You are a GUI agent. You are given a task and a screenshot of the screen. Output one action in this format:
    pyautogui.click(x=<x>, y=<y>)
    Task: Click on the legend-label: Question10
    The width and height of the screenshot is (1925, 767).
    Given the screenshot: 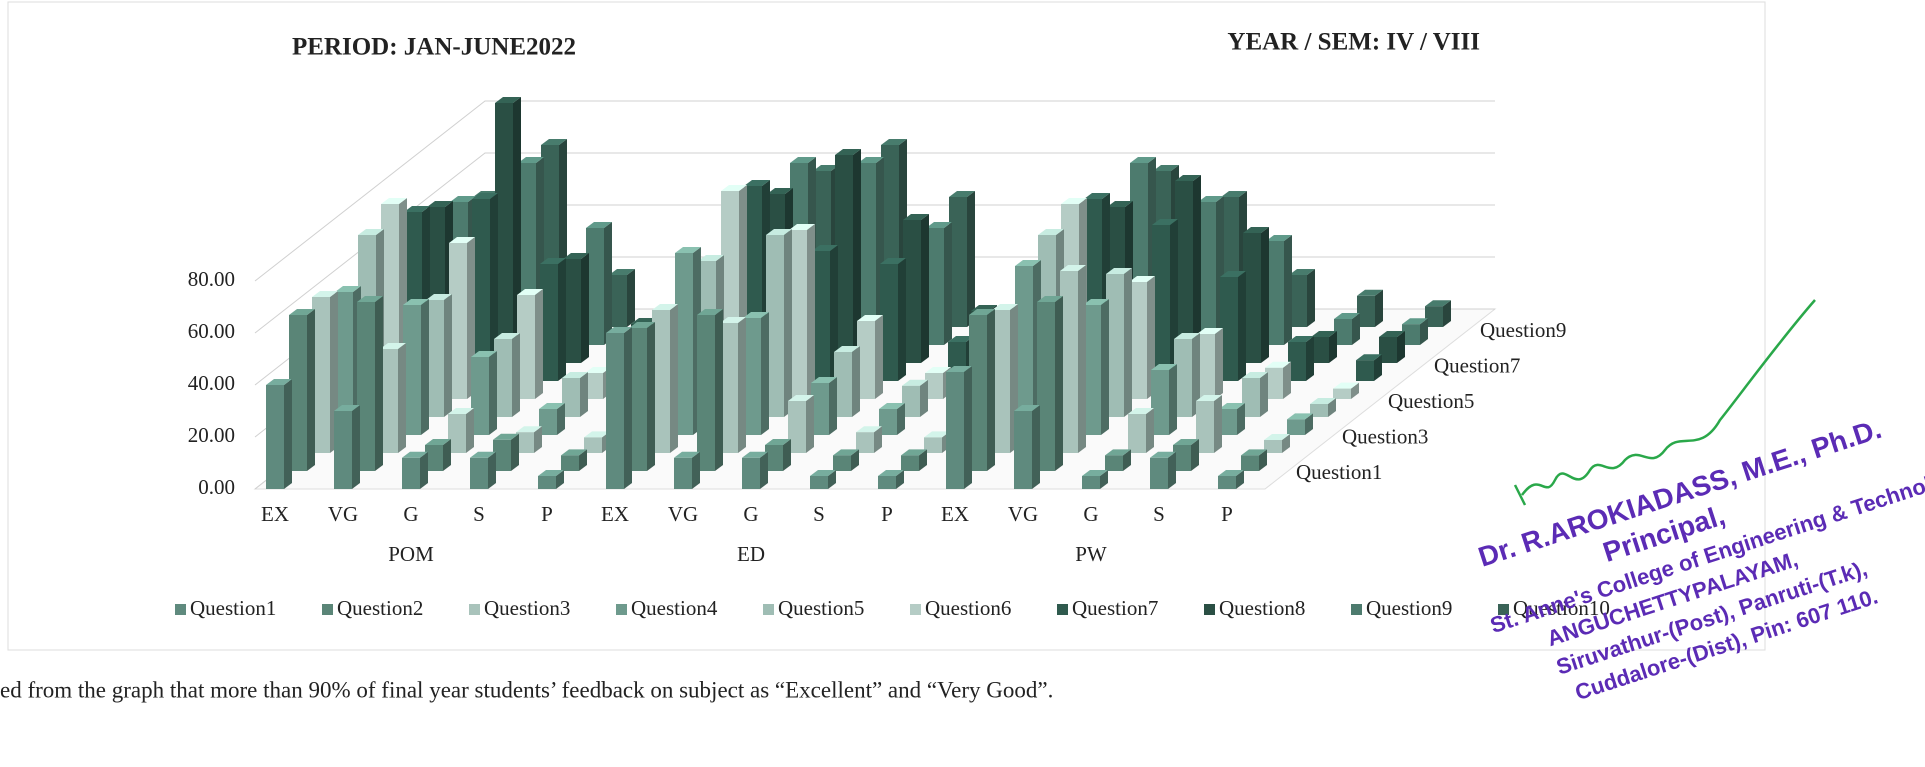 What is the action you would take?
    pyautogui.click(x=1561, y=608)
    